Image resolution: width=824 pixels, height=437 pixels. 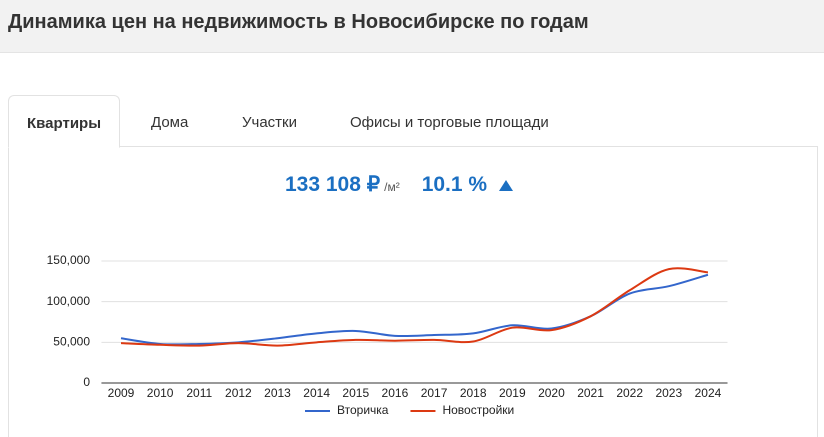 What do you see at coordinates (708, 393) in the screenshot?
I see `x-tick-label: 2024` at bounding box center [708, 393].